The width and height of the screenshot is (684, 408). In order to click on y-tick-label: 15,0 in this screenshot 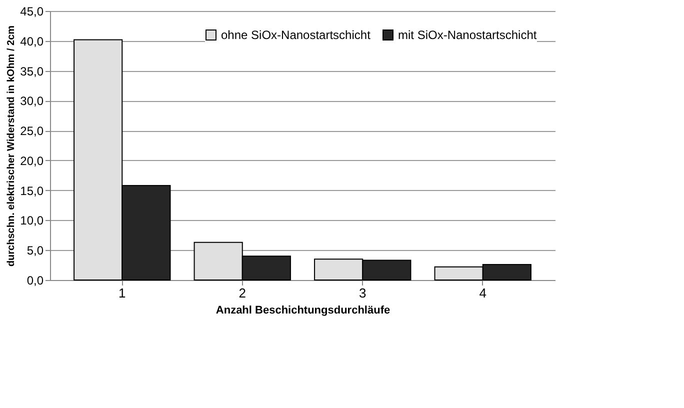, I will do `click(32, 191)`.